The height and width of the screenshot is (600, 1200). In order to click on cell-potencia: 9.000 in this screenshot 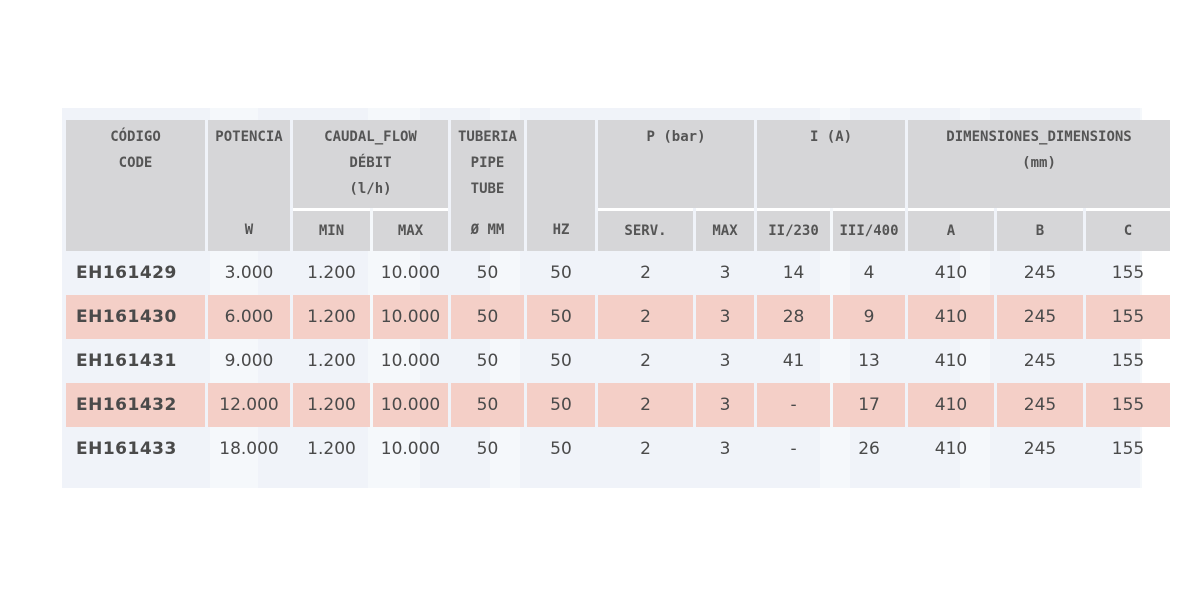, I will do `click(249, 361)`.